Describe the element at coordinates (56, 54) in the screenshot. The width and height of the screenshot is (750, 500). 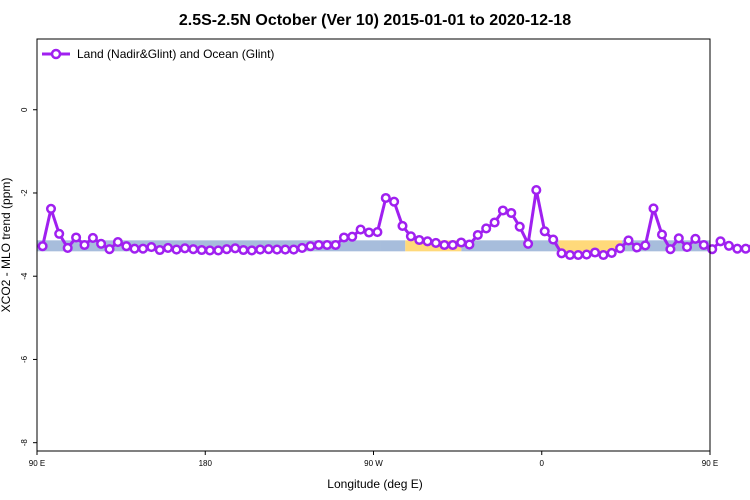
I see `legend-marker-swatch` at that location.